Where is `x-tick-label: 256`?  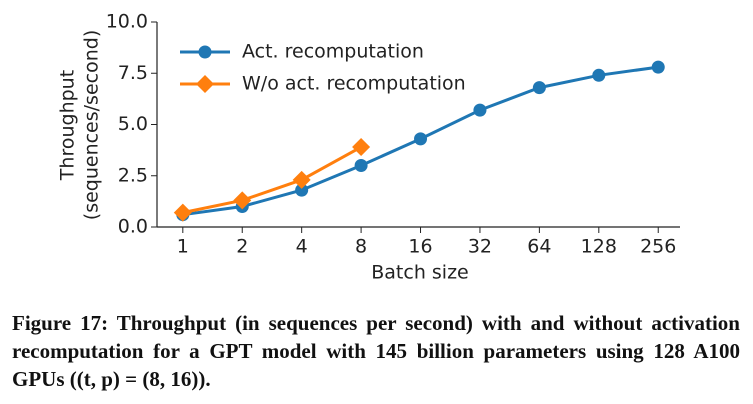 x-tick-label: 256 is located at coordinates (658, 247).